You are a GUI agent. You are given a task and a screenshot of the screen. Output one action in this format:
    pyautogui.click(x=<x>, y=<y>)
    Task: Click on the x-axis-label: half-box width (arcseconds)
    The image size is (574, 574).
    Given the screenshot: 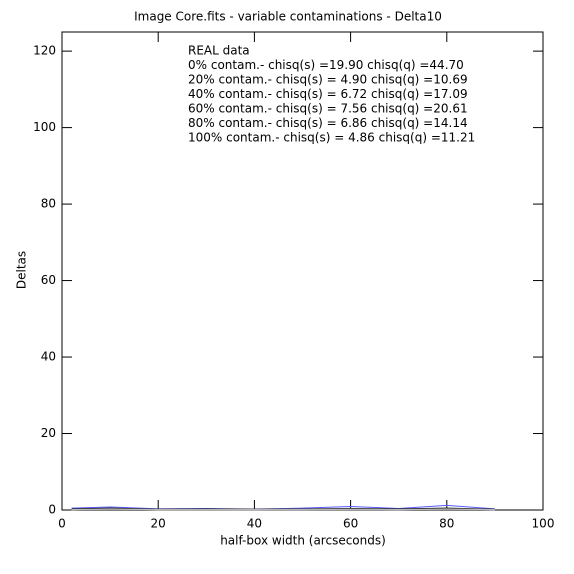 What is the action you would take?
    pyautogui.click(x=303, y=541)
    